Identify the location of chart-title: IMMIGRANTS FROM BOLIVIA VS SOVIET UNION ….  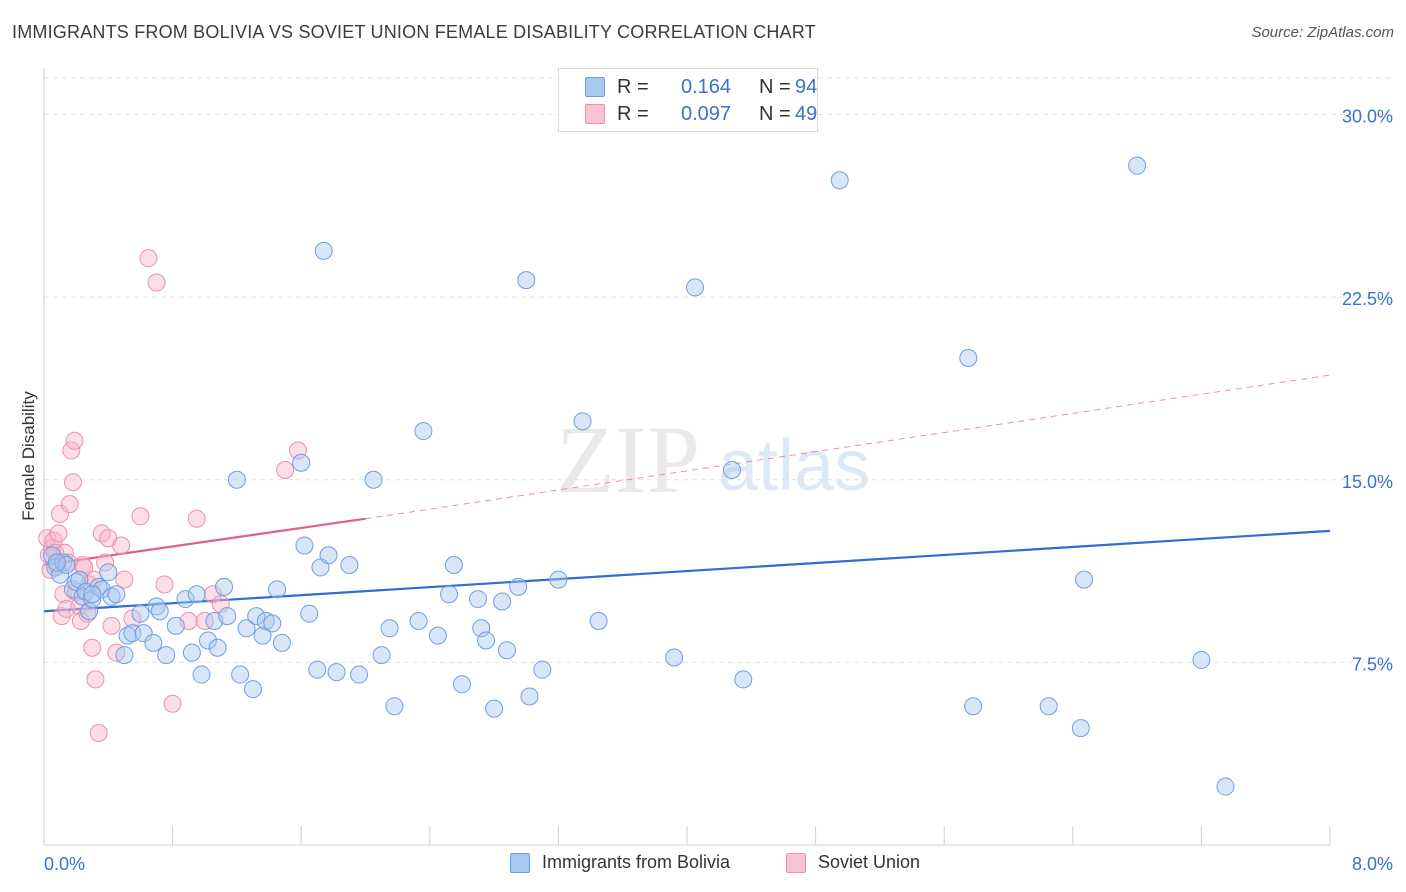
(414, 32).